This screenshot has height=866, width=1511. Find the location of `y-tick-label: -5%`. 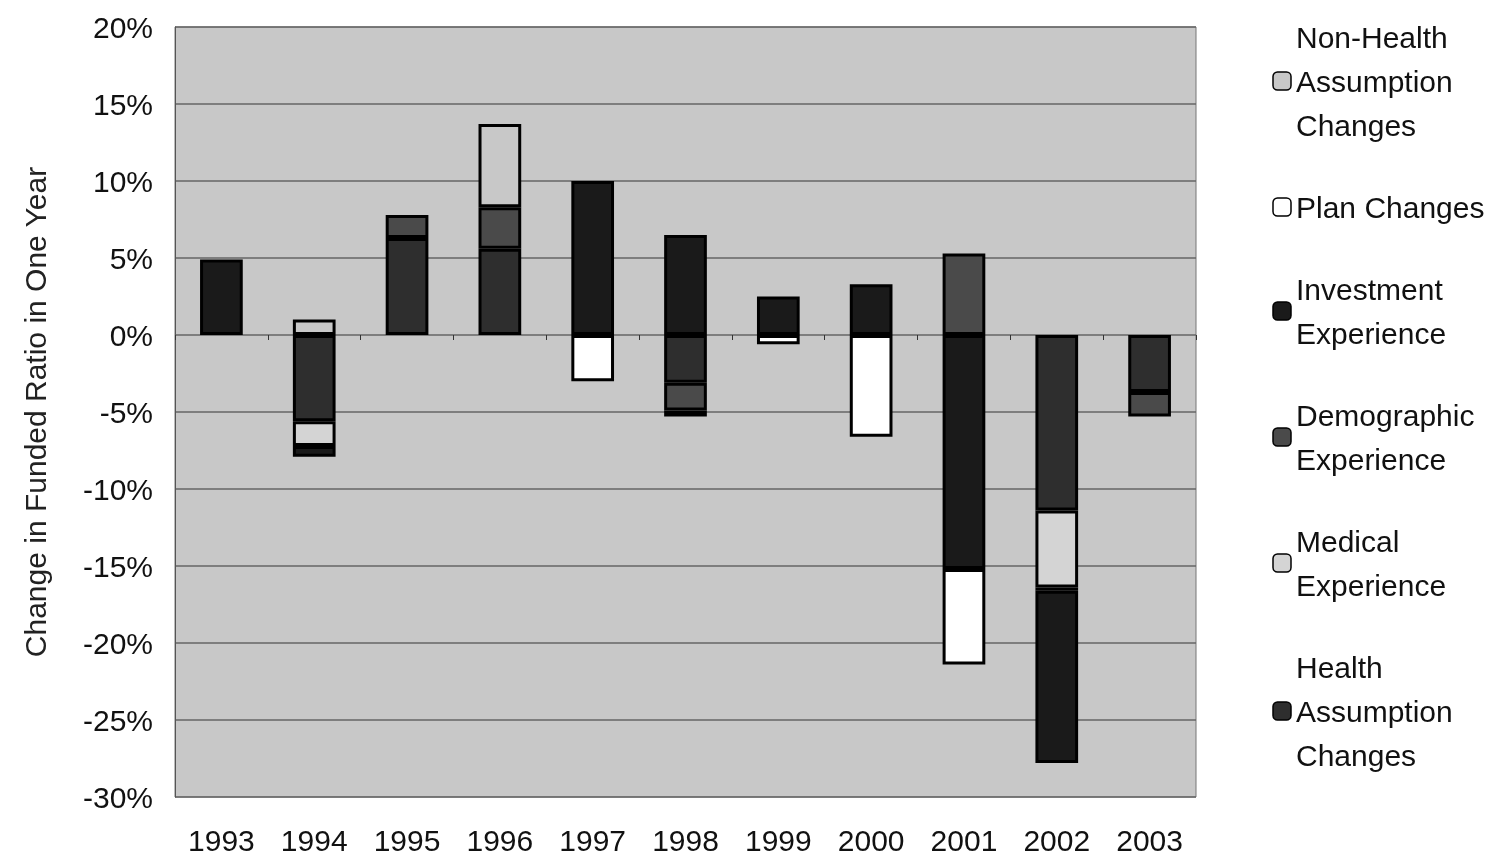

y-tick-label: -5% is located at coordinates (126, 412).